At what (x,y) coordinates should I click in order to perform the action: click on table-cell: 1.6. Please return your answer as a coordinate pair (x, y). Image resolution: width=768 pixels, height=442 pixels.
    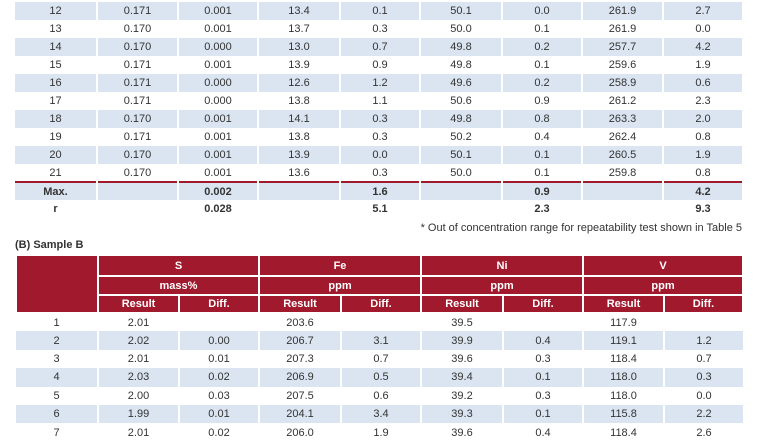
    Looking at the image, I should click on (379, 190).